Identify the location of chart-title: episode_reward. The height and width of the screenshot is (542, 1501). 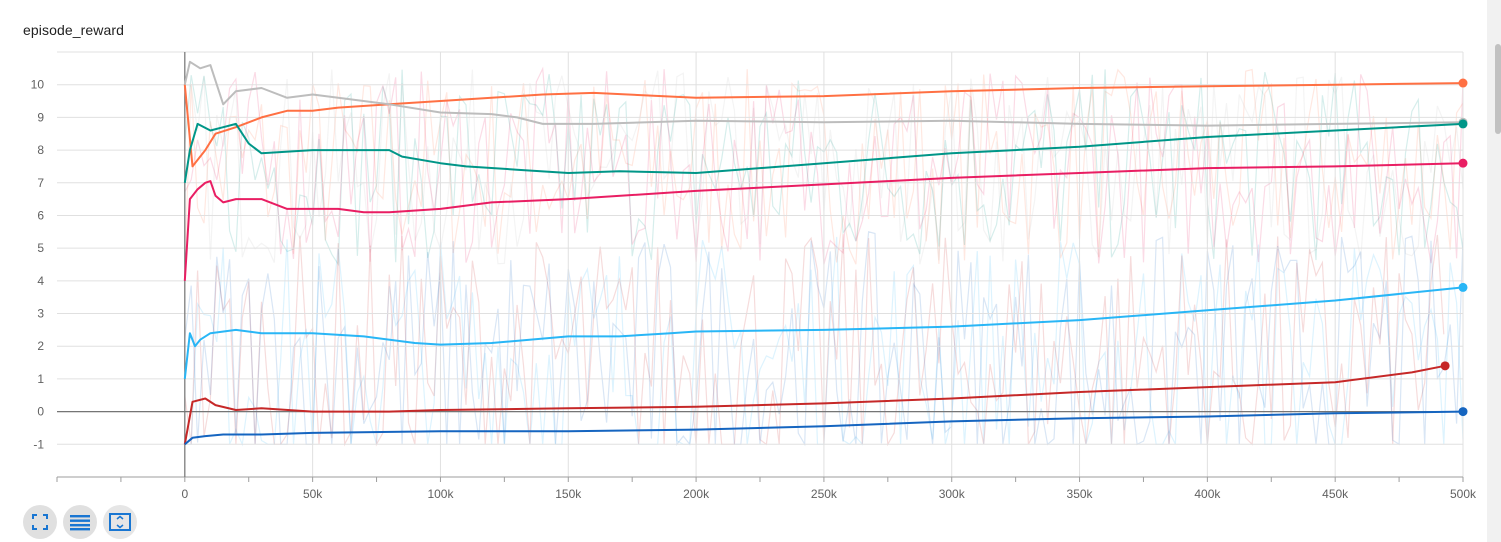
(74, 30).